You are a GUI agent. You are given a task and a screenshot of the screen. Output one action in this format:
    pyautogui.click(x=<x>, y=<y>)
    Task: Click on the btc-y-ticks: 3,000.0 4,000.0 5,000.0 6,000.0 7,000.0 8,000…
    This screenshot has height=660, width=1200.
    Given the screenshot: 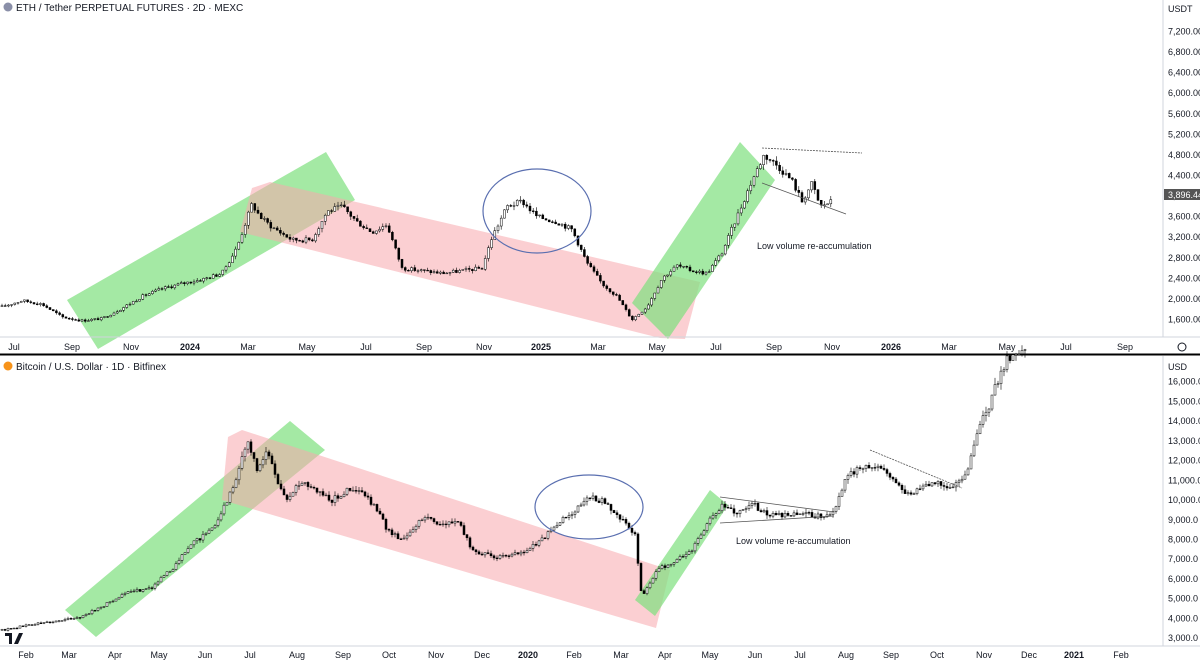 What is the action you would take?
    pyautogui.click(x=1184, y=510)
    